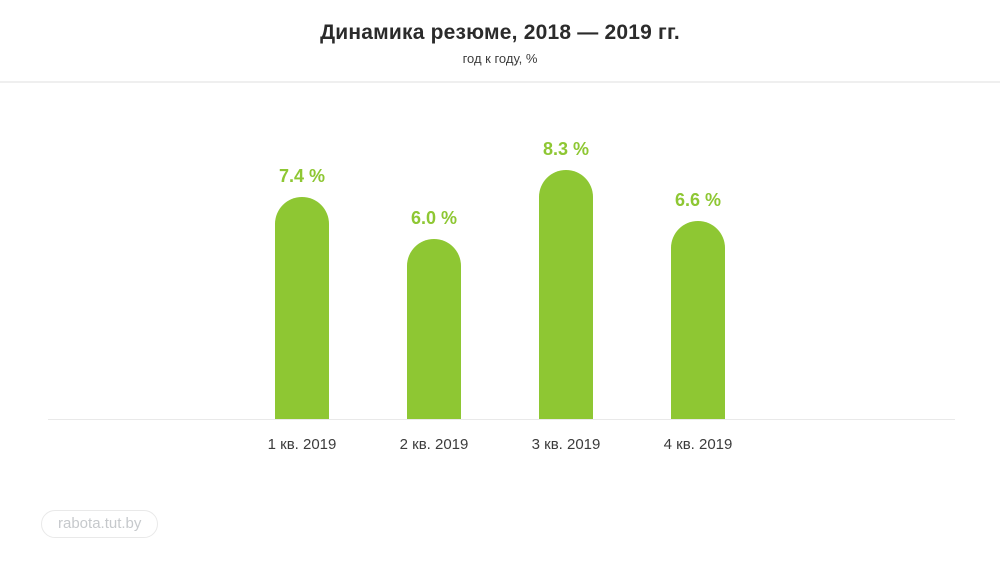  I want to click on bar-value-label: 7.4 %, so click(302, 176).